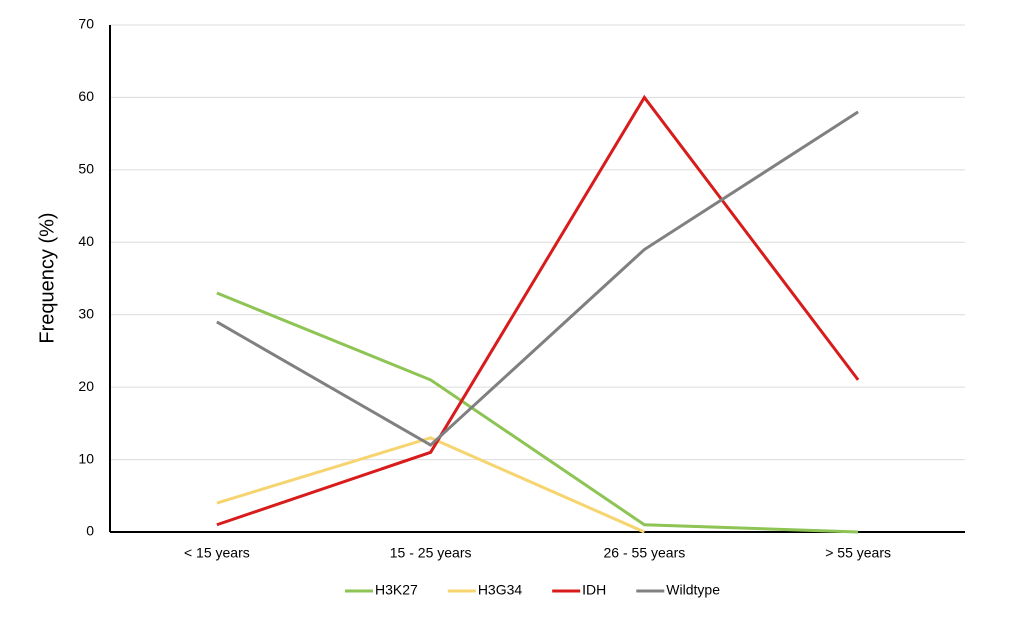  Describe the element at coordinates (86, 169) in the screenshot. I see `y-tick-label: 50` at that location.